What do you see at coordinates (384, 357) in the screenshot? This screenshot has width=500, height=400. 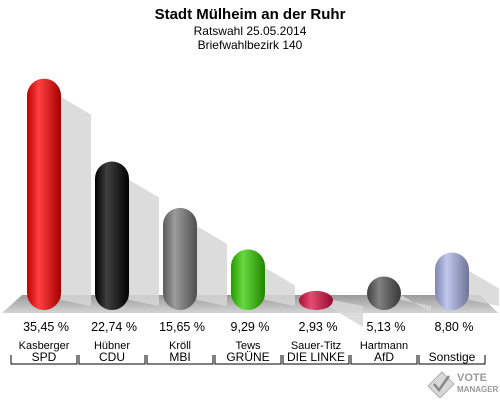 I see `party-label: AfD` at bounding box center [384, 357].